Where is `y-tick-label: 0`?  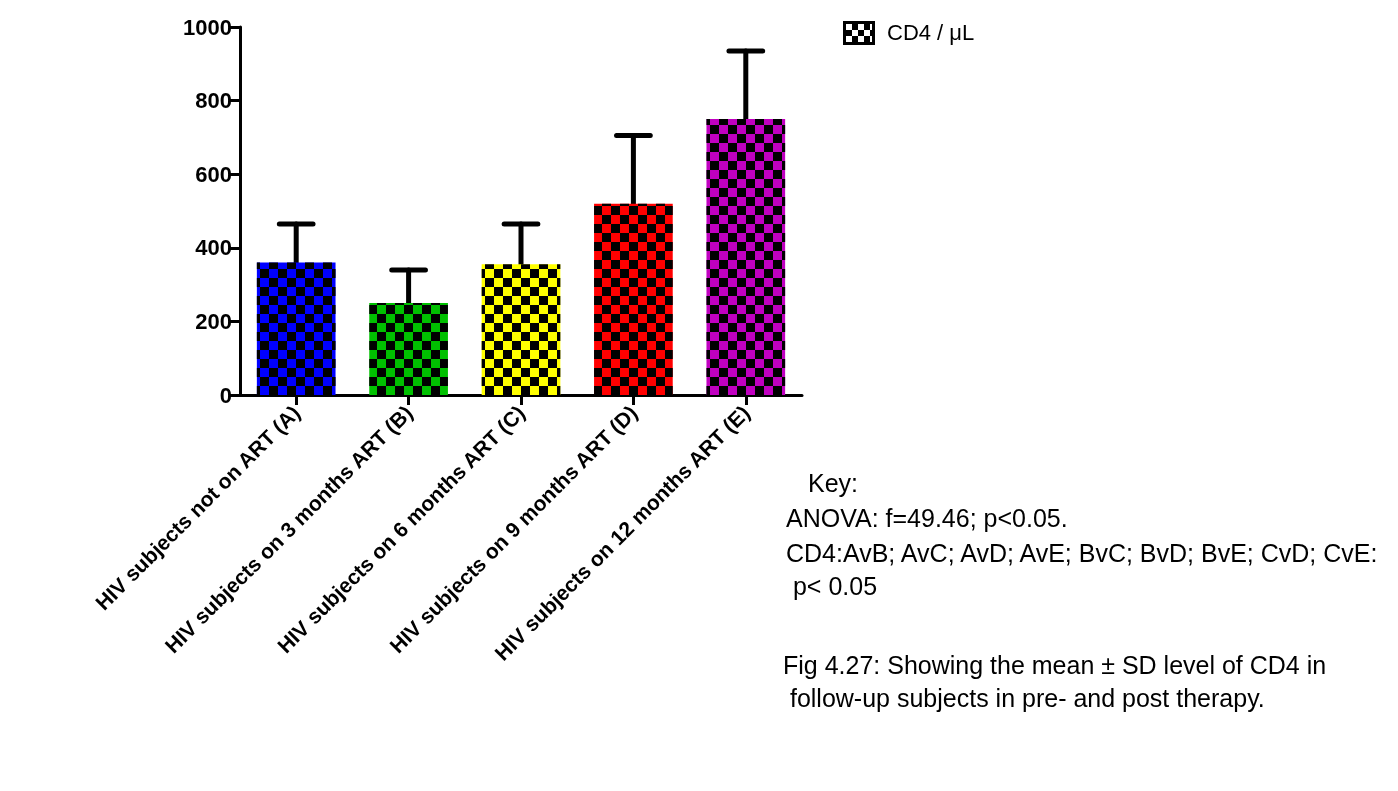
y-tick-label: 0 is located at coordinates (225, 395).